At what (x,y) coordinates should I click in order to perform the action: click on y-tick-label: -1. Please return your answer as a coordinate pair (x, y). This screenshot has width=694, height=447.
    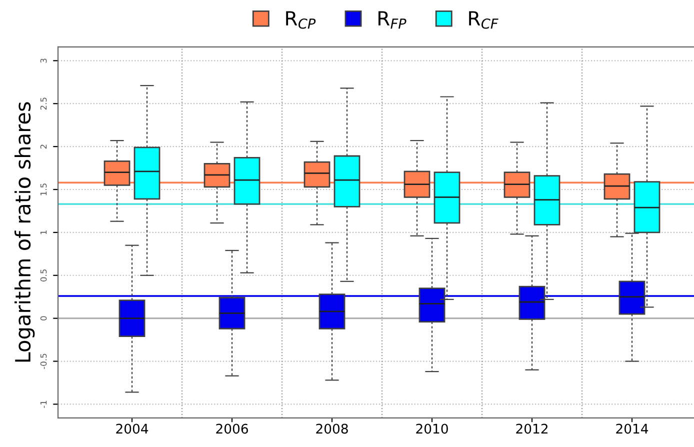
    Looking at the image, I should click on (43, 404).